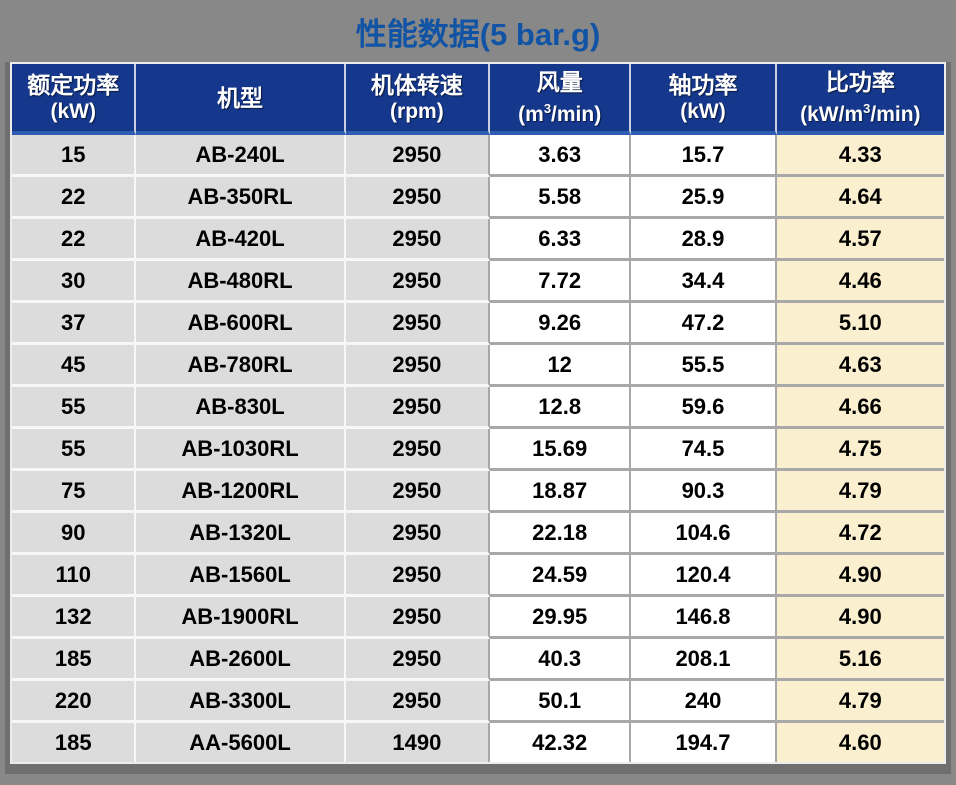 The image size is (956, 785). I want to click on column-header-unit: (rpm), so click(417, 111).